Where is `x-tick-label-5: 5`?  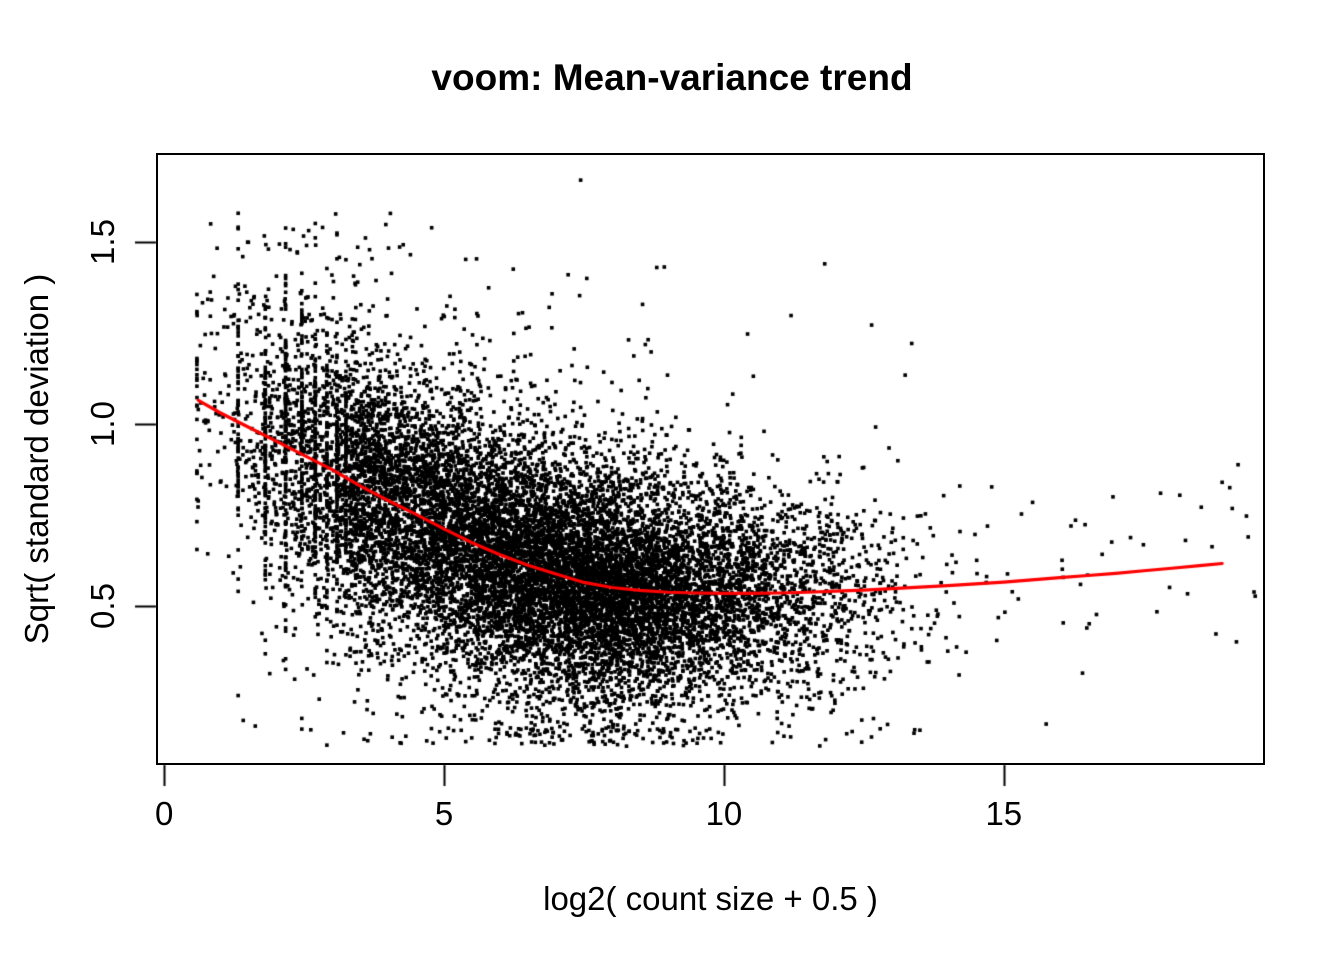
x-tick-label-5: 5 is located at coordinates (444, 813).